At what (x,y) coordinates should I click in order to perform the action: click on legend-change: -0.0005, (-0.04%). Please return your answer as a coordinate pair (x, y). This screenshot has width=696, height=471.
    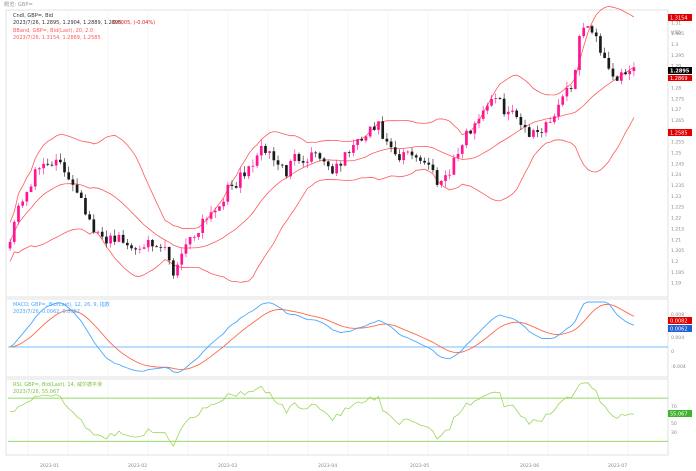
    Looking at the image, I should click on (133, 23).